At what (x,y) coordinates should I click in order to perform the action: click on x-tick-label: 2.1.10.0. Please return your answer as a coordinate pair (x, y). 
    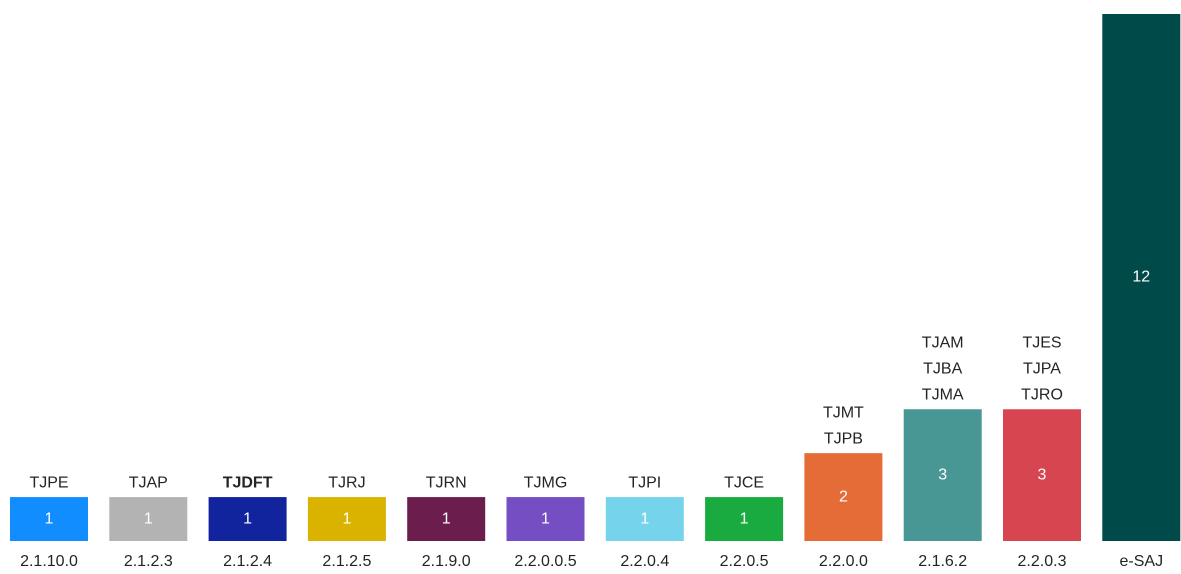
    Looking at the image, I should click on (49, 561).